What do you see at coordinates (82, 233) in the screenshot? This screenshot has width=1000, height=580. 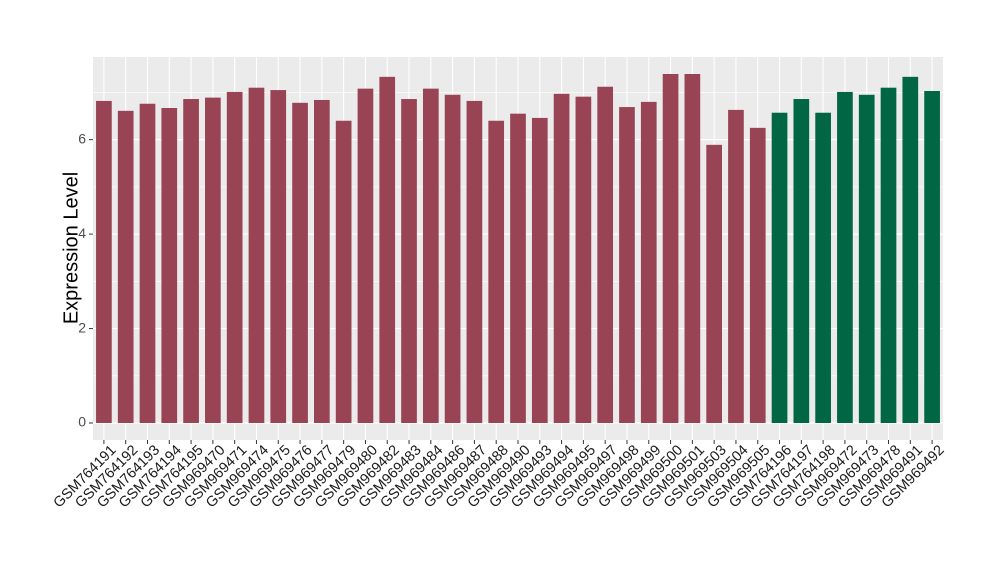 I see `y-tick-label: 4` at bounding box center [82, 233].